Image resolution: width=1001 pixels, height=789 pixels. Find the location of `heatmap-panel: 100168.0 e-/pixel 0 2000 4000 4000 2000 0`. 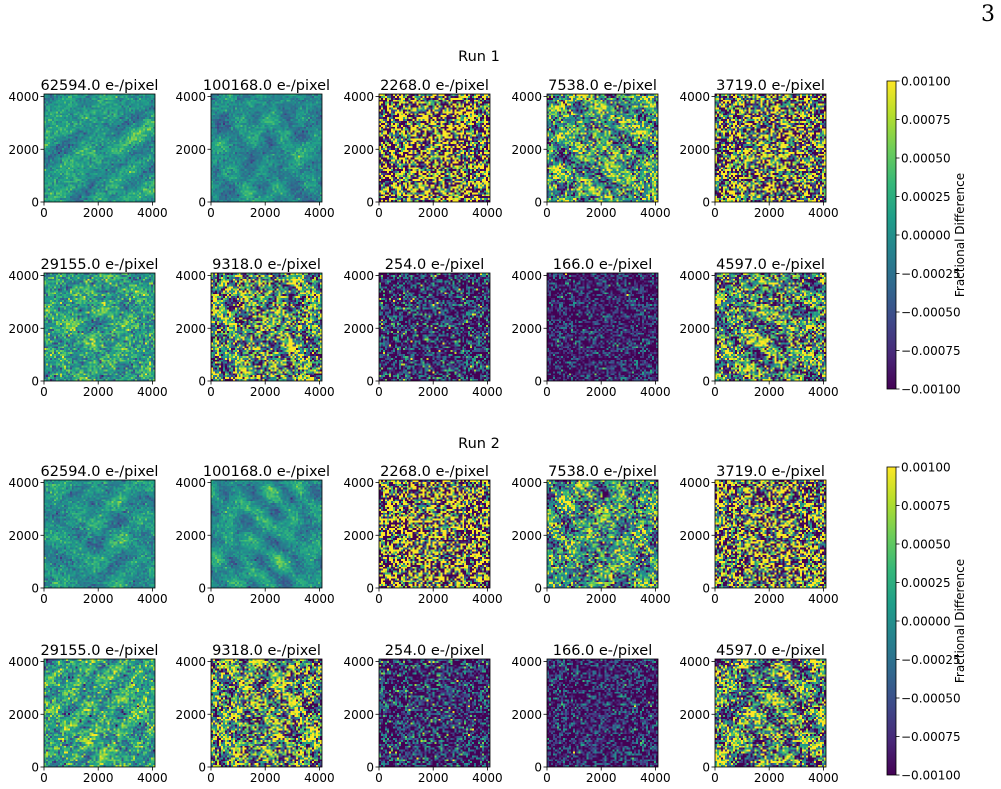

heatmap-panel: 100168.0 e-/pixel 0 2000 4000 4000 2000 0 is located at coordinates (254, 149).